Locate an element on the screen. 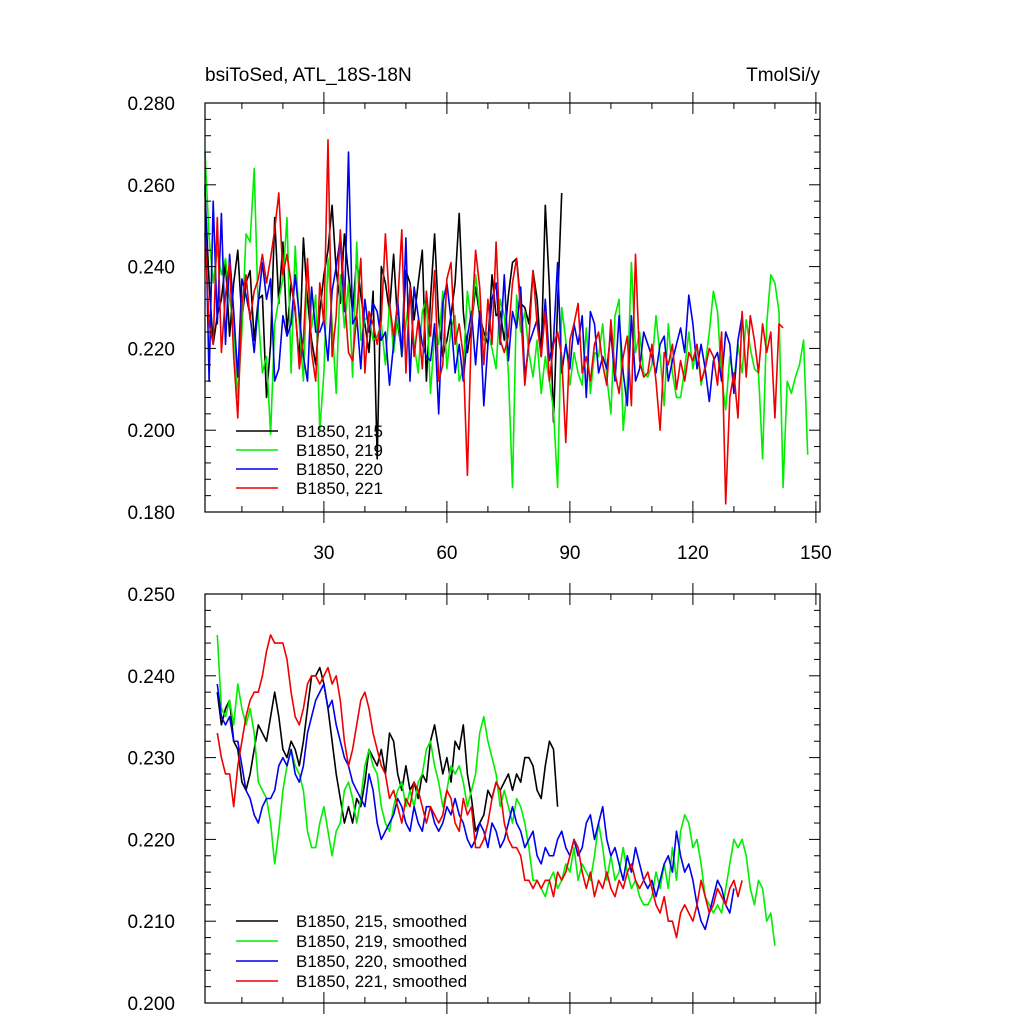  legend-label: B1850, 220, smoothed is located at coordinates (381, 961).